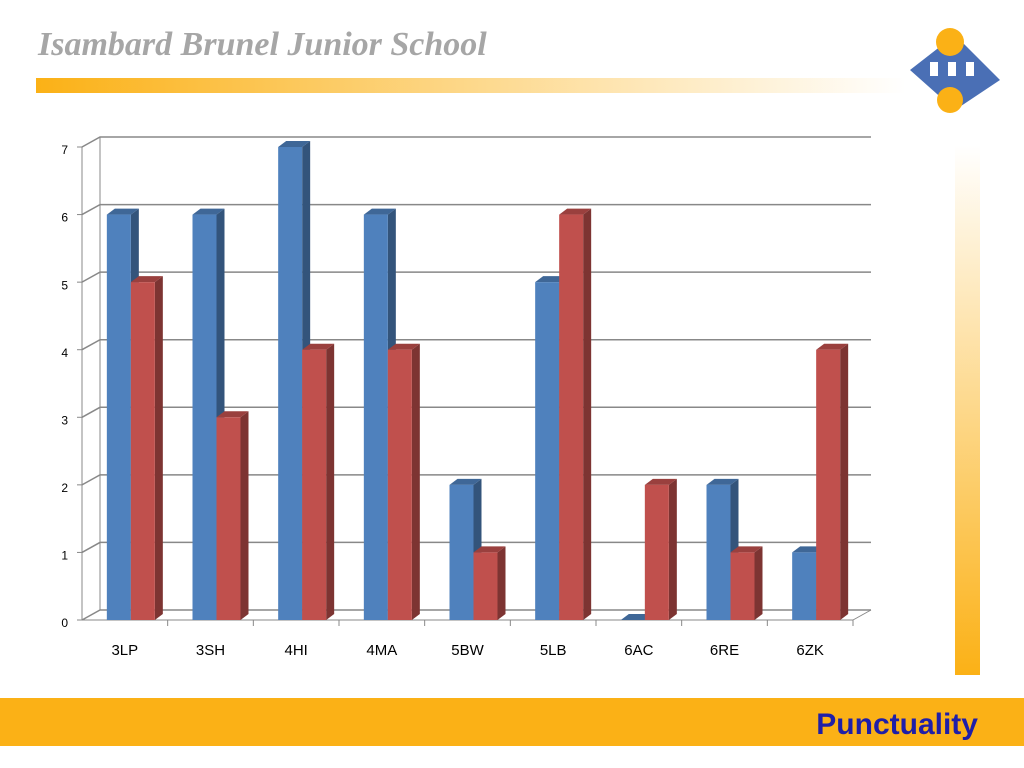  Describe the element at coordinates (64, 556) in the screenshot. I see `y-tick-label: 1` at that location.